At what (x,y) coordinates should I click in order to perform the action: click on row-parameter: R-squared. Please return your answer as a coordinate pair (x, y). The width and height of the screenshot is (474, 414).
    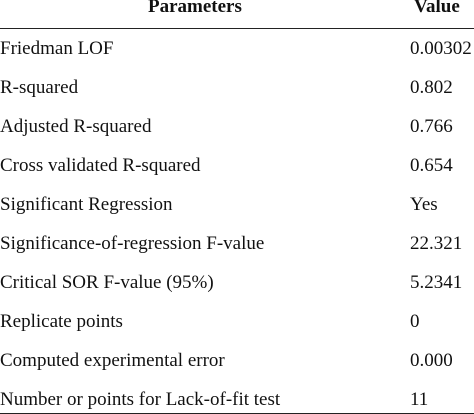
    Looking at the image, I should click on (39, 87).